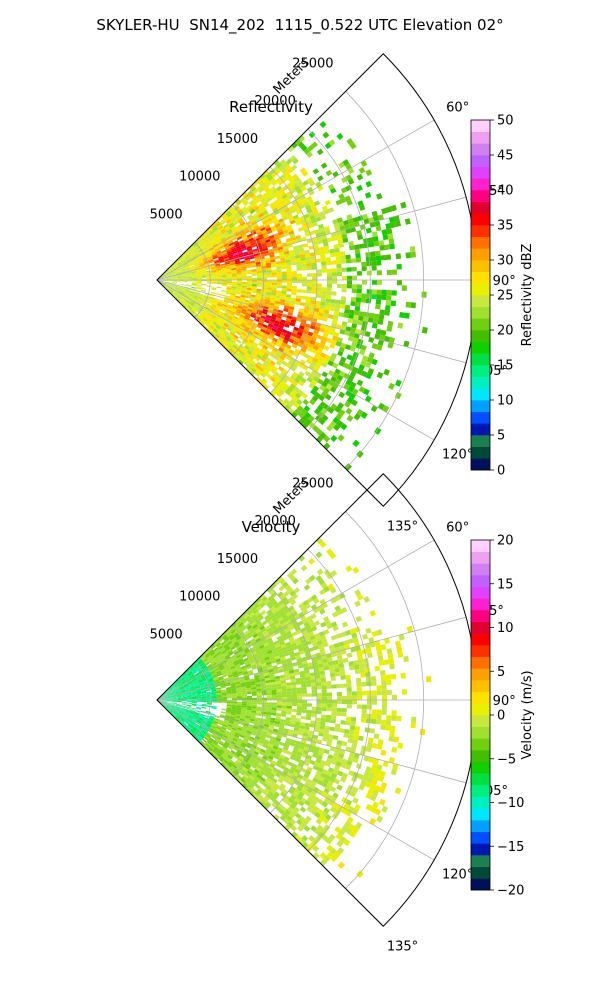  Describe the element at coordinates (166, 214) in the screenshot. I see `radial-tick-label: 5000` at that location.